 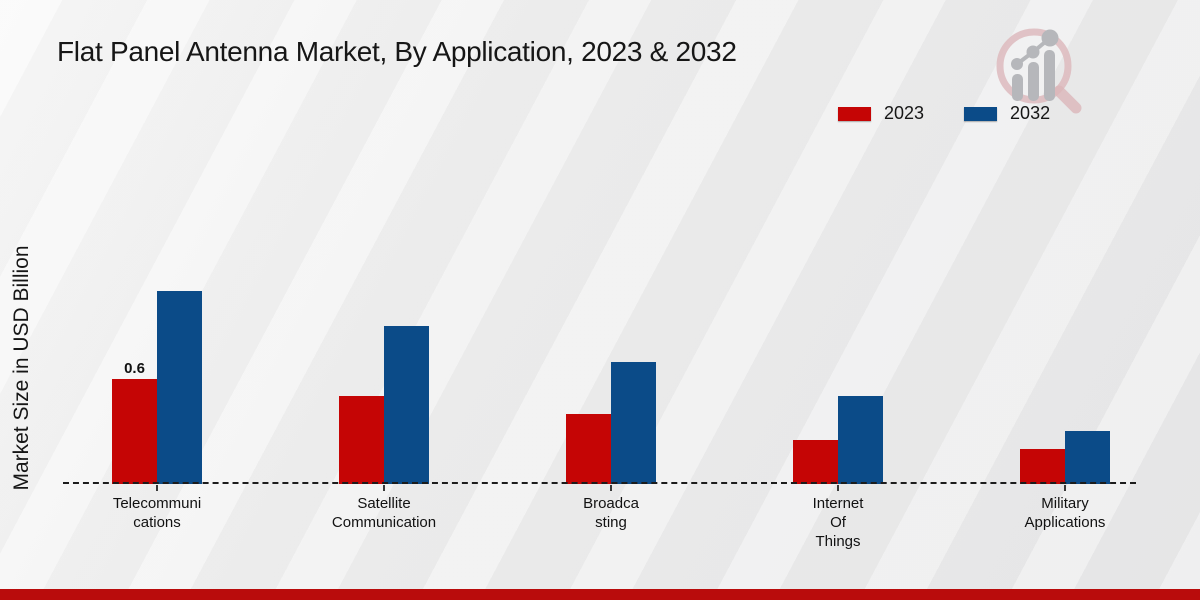 What do you see at coordinates (599, 483) in the screenshot?
I see `x-axis-baseline` at bounding box center [599, 483].